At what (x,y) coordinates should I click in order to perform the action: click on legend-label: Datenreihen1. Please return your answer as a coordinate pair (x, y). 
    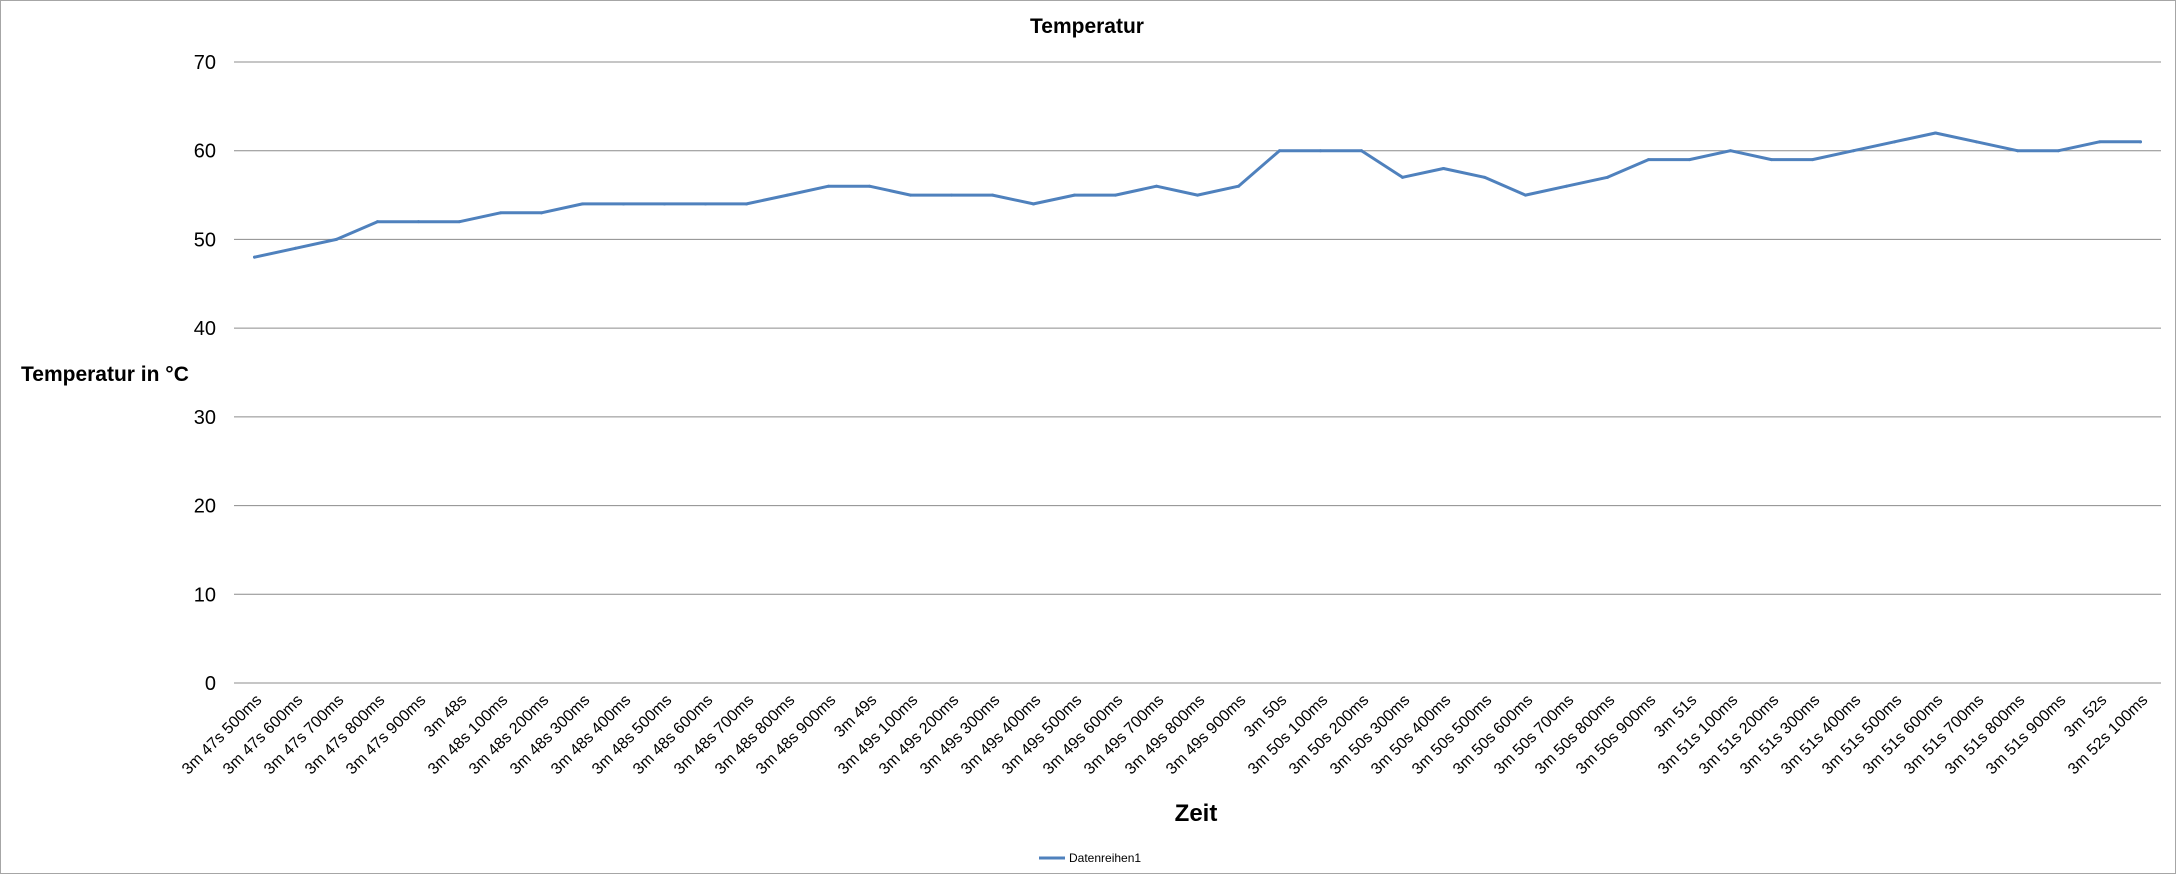
    Looking at the image, I should click on (1105, 858).